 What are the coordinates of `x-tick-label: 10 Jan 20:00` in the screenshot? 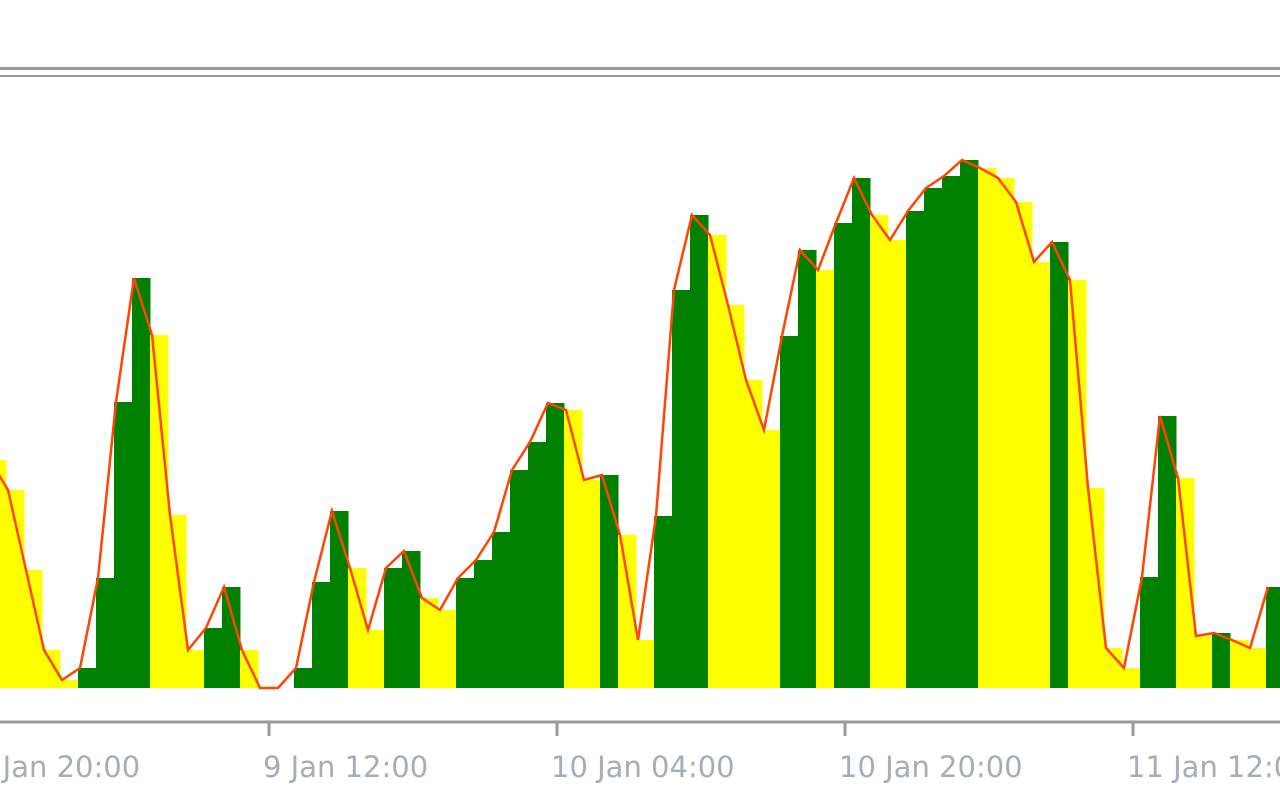 It's located at (931, 767).